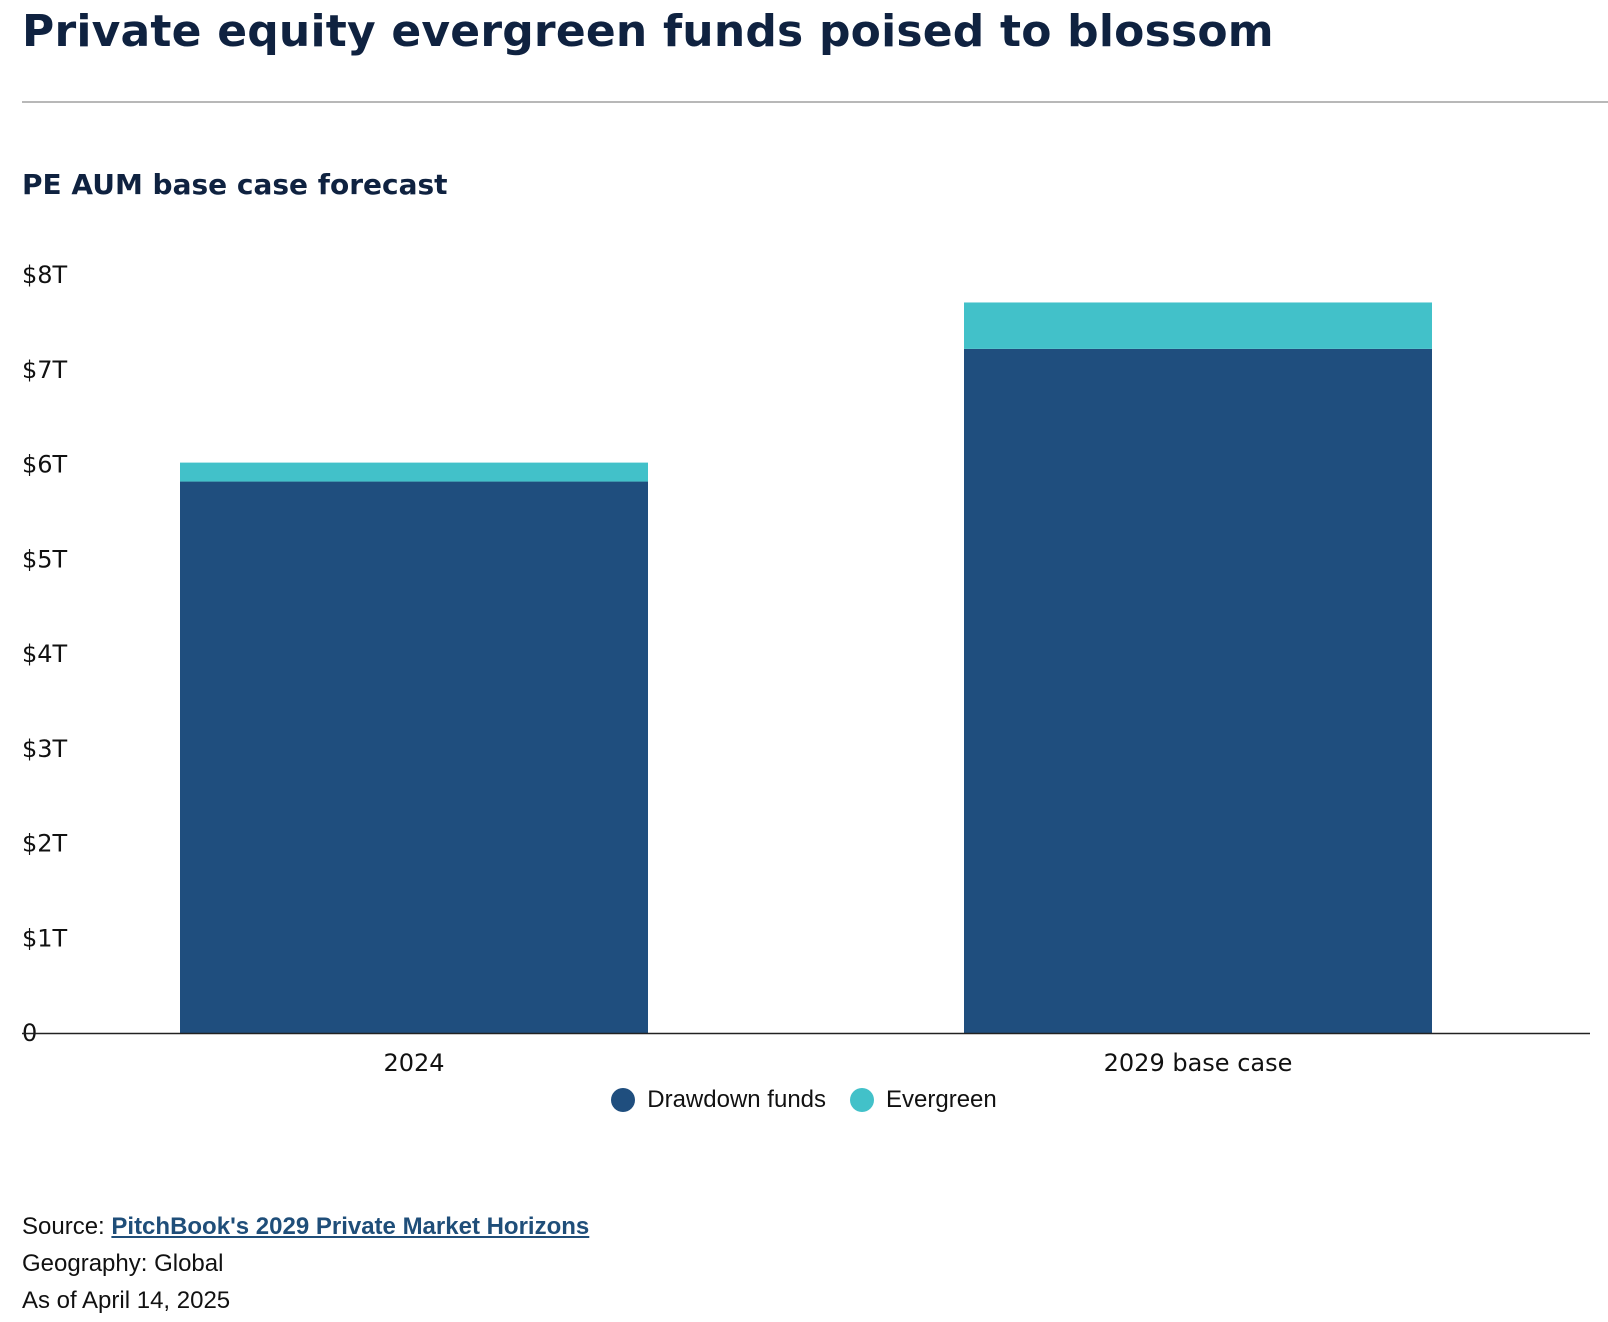  Describe the element at coordinates (737, 1099) in the screenshot. I see `legend-label-drawdown: Drawdown funds` at that location.